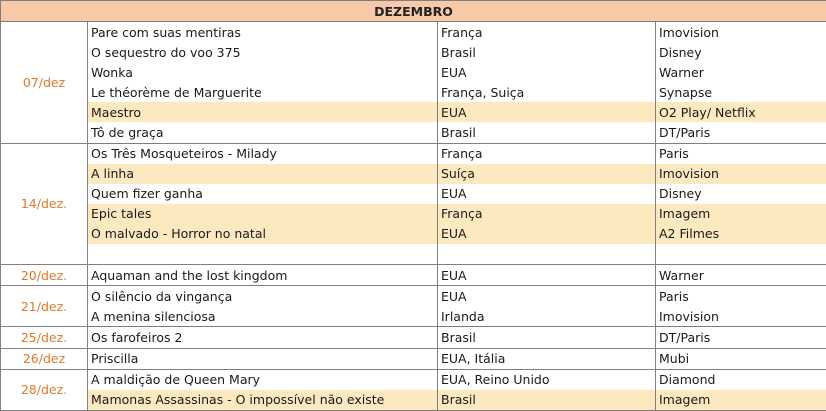 This screenshot has height=411, width=826. Describe the element at coordinates (741, 92) in the screenshot. I see `distributor-cell: Synapse` at that location.